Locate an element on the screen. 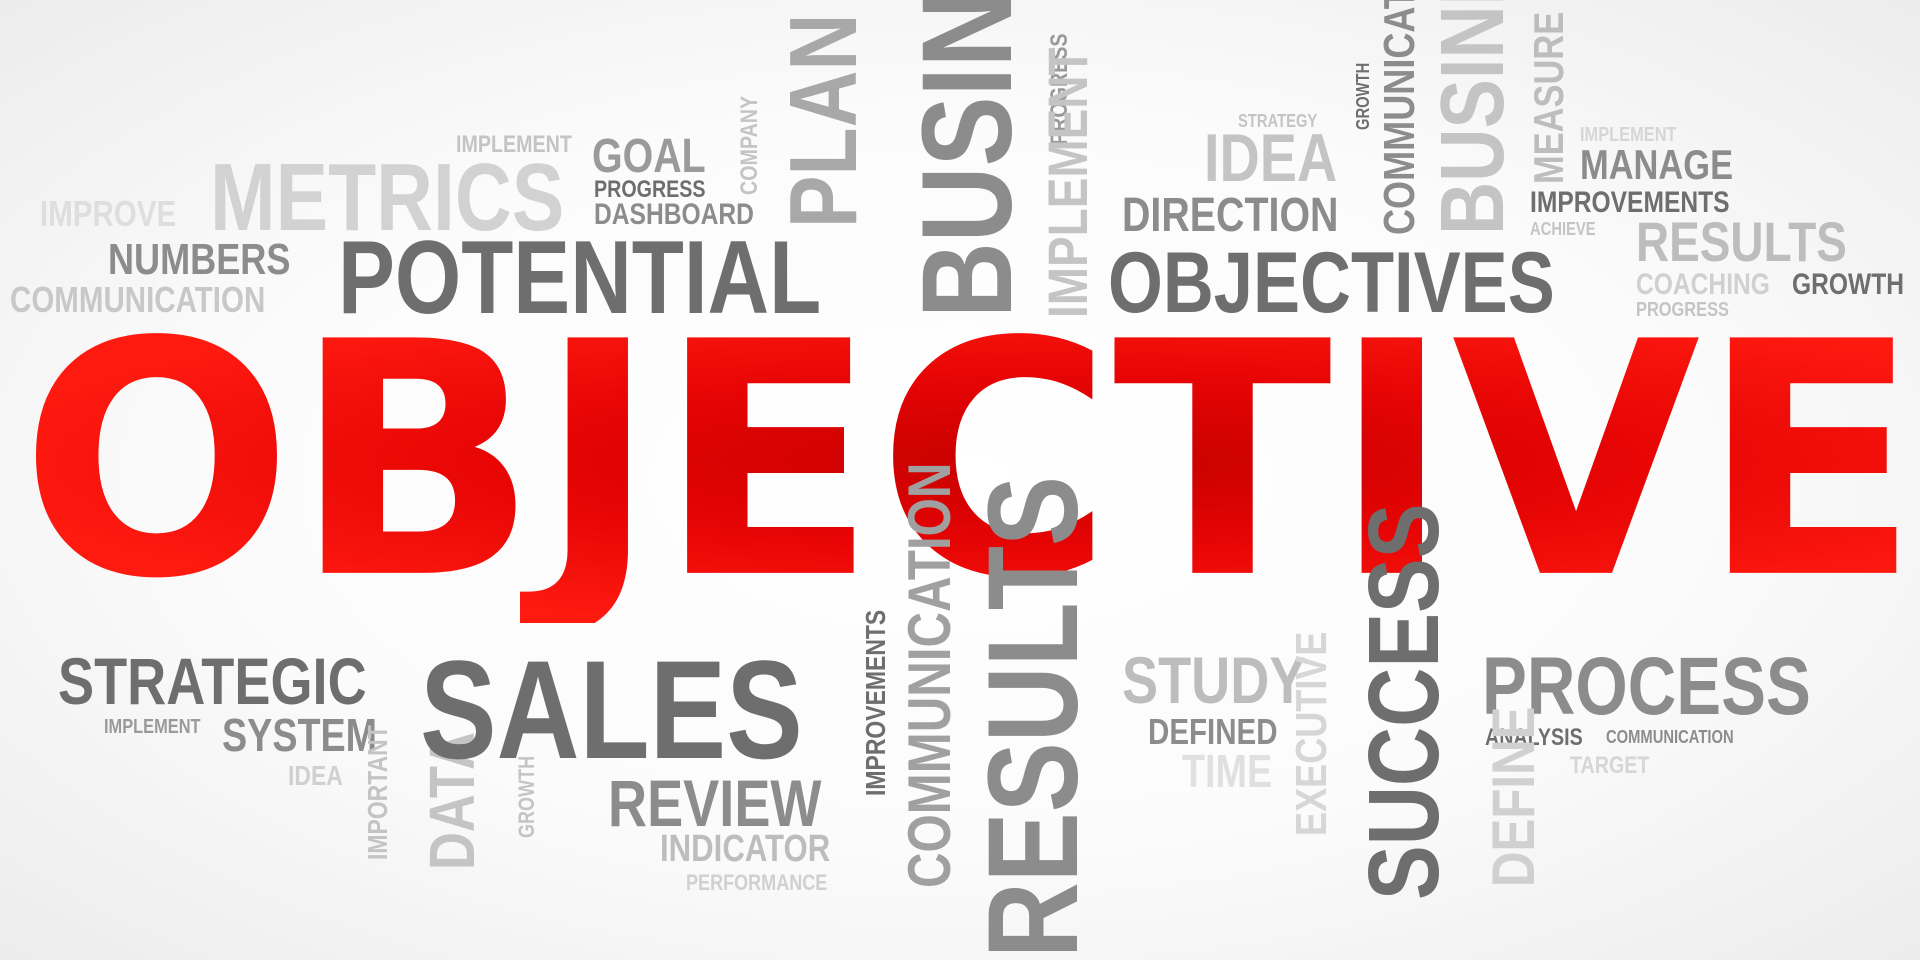  cloud-word: STUDY is located at coordinates (1214, 680).